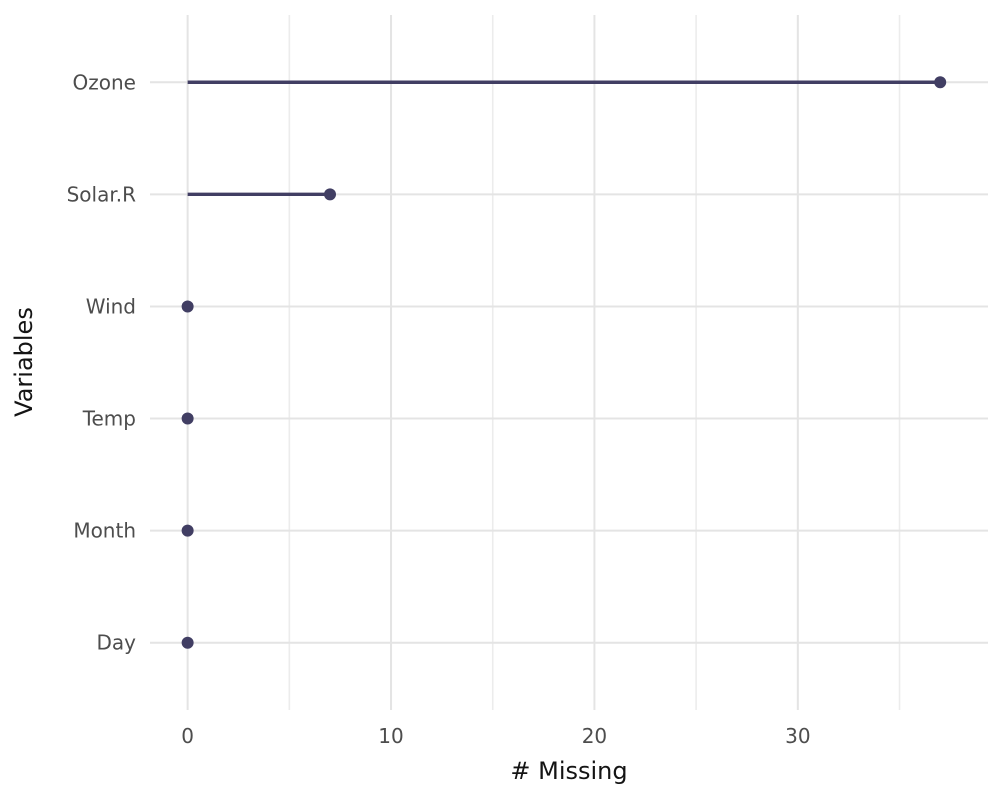 The height and width of the screenshot is (800, 1000). What do you see at coordinates (109, 419) in the screenshot?
I see `y-axis-category-label: Temp` at bounding box center [109, 419].